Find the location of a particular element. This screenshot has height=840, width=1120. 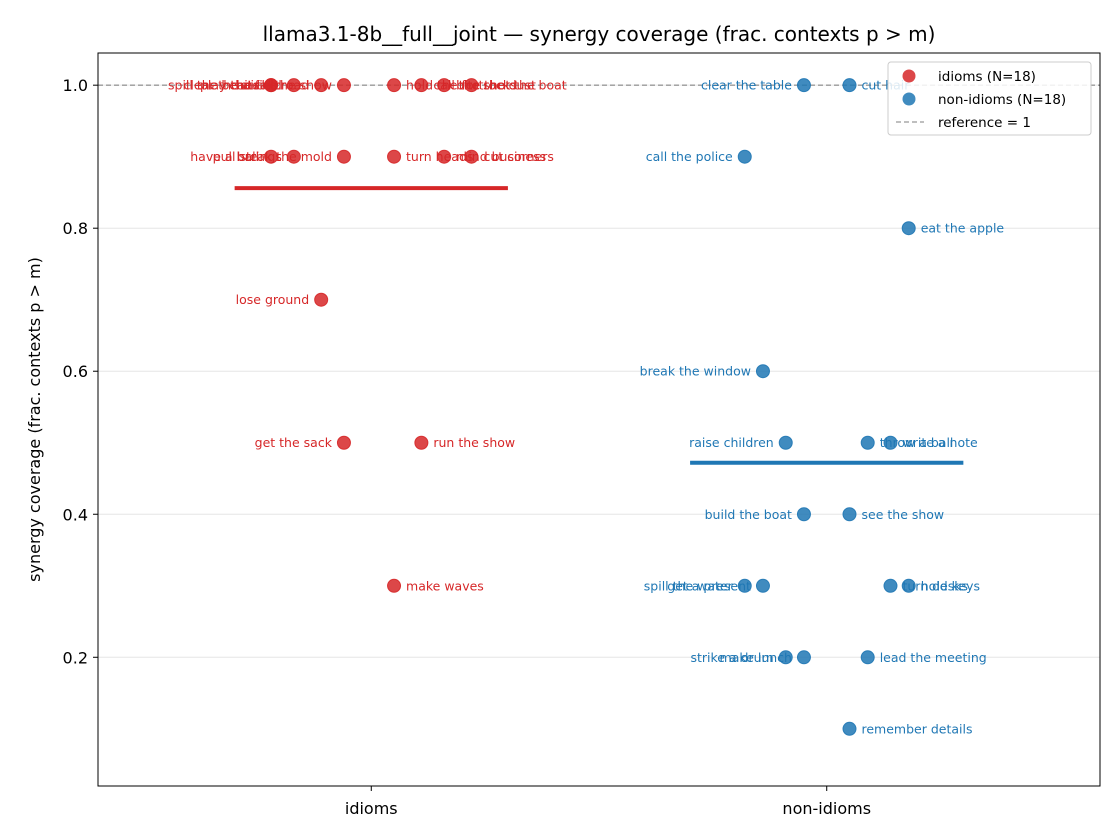

point-label: turn desks is located at coordinates (935, 585).